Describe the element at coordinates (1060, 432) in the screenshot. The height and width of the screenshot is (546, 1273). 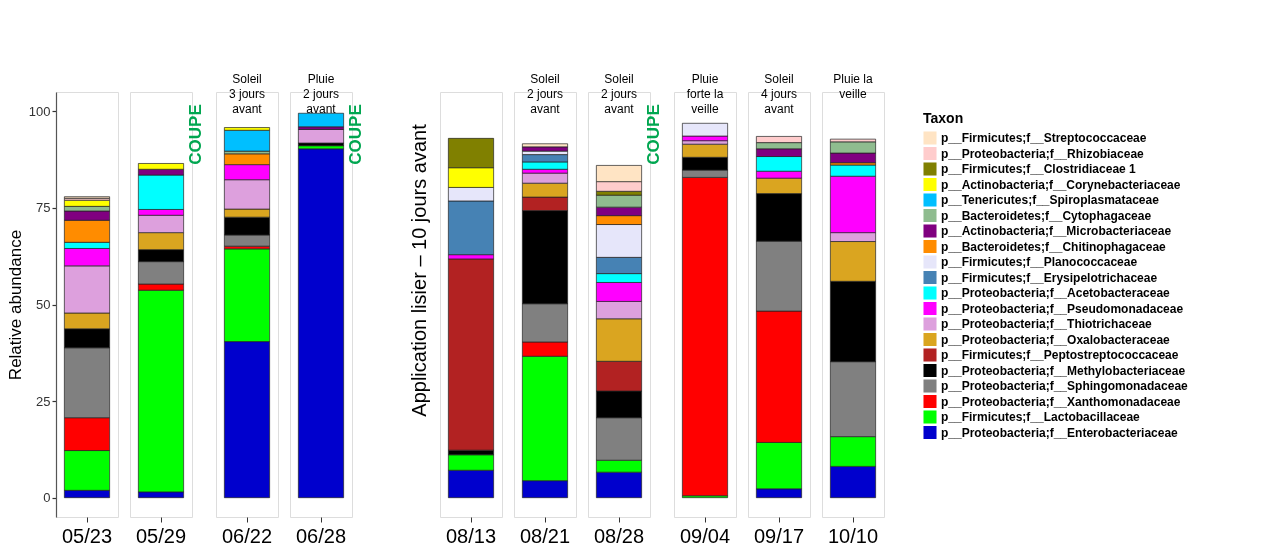
I see `legend-label: p__Proteobacteria;f__Enterobacteriaceae` at that location.